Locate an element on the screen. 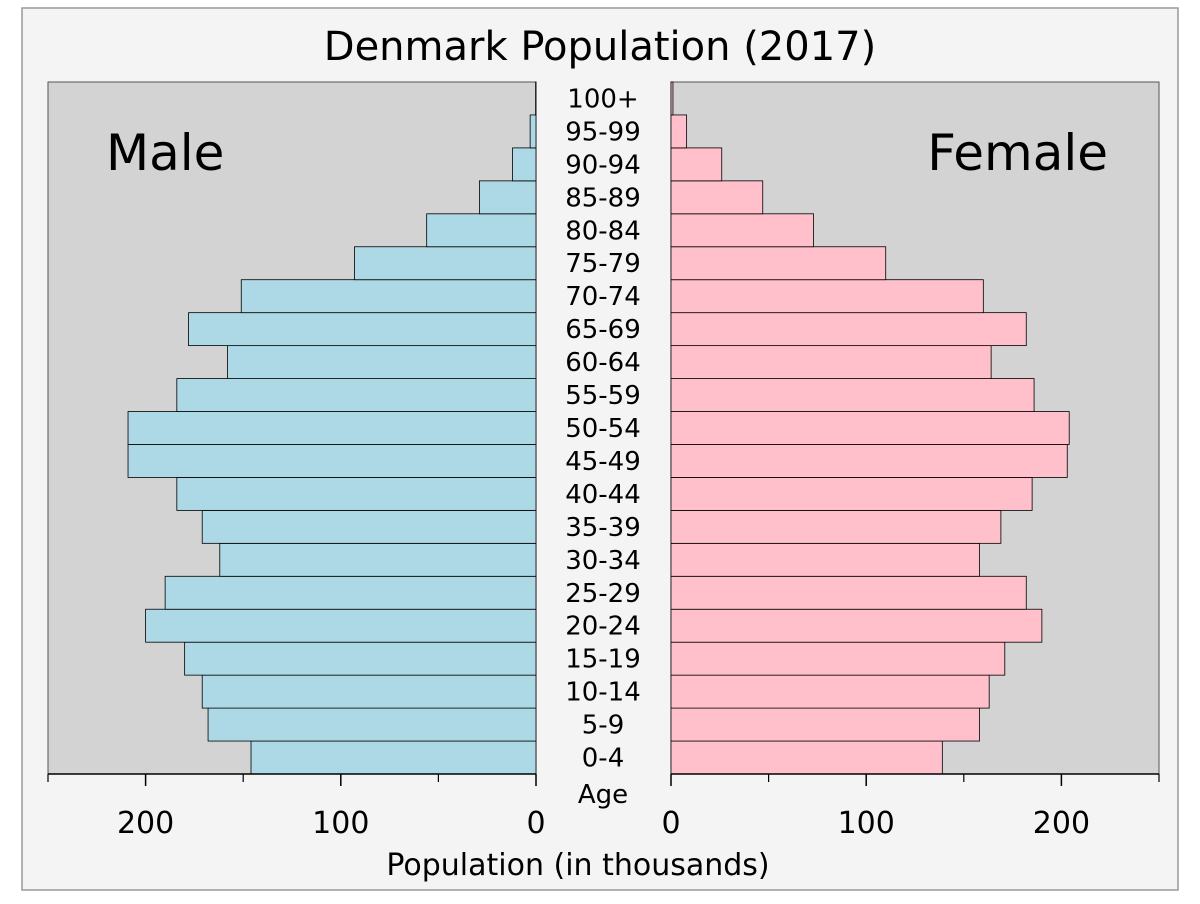 This screenshot has width=1200, height=904. age-label-100plus: 100+ is located at coordinates (602, 99).